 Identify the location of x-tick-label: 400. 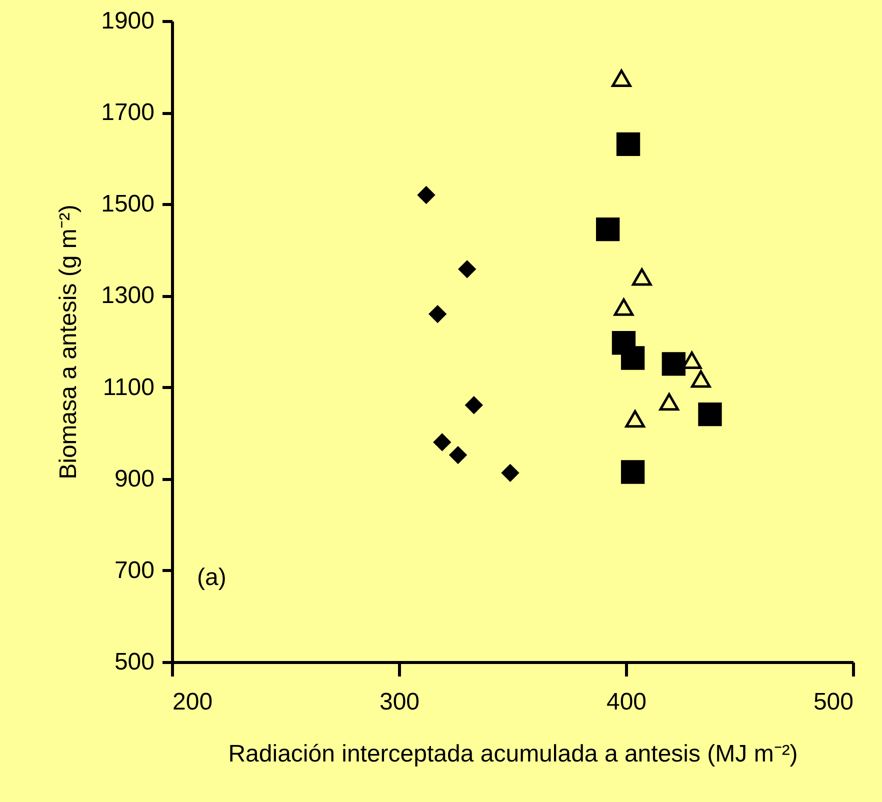
(626, 702).